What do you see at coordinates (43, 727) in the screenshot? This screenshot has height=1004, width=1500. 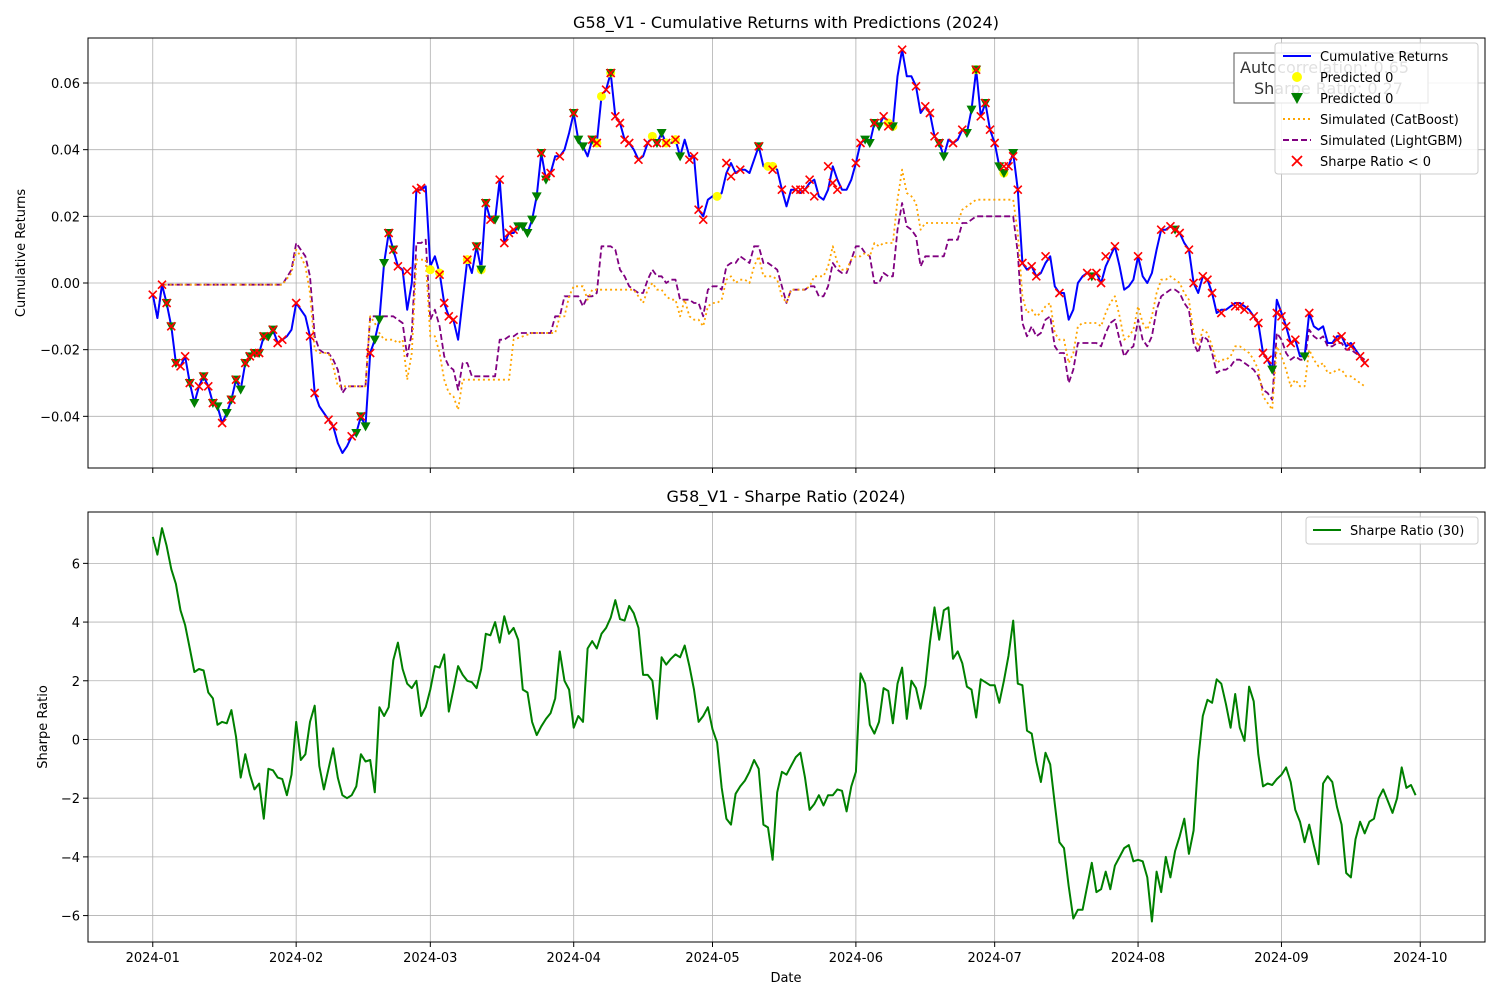 I see `sharpe-ratio-y-label: Sharpe Ratio` at bounding box center [43, 727].